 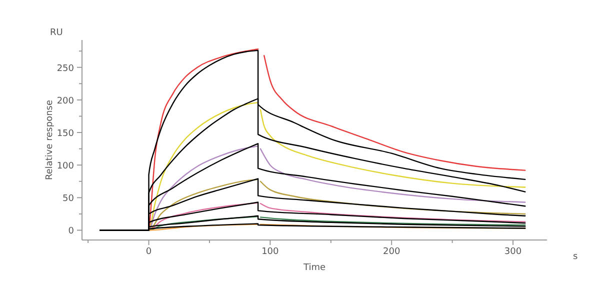 What do you see at coordinates (149, 252) in the screenshot?
I see `x-tick-label: 0` at bounding box center [149, 252].